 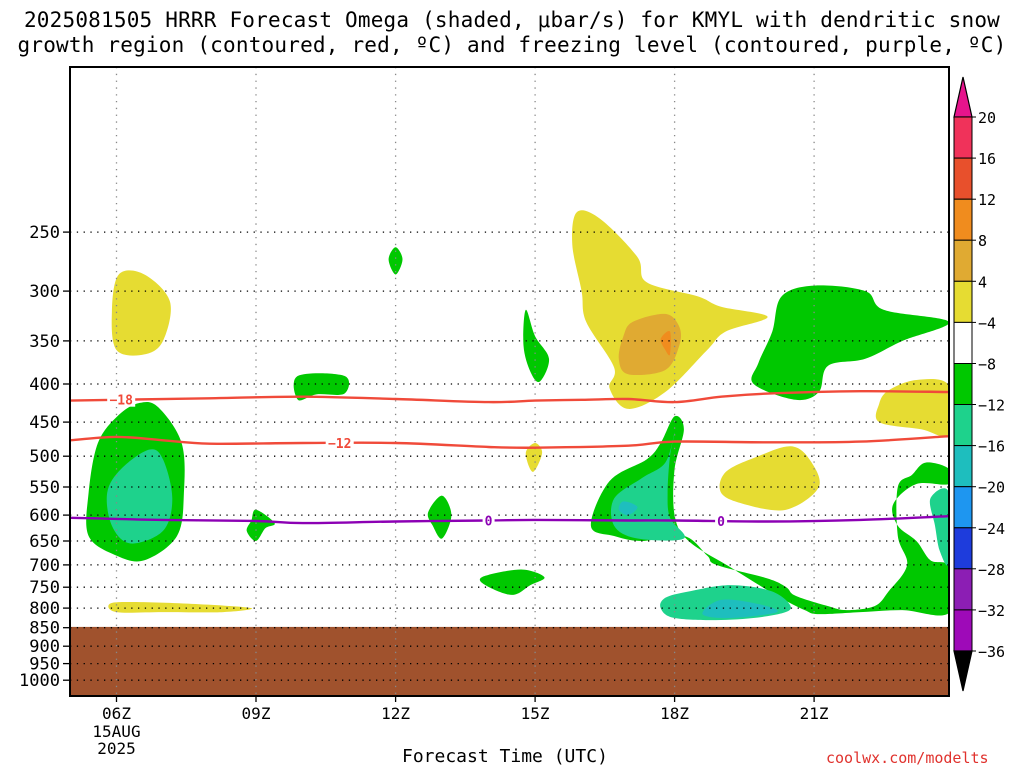 What do you see at coordinates (116, 713) in the screenshot?
I see `x-tick-label: 06Z` at bounding box center [116, 713].